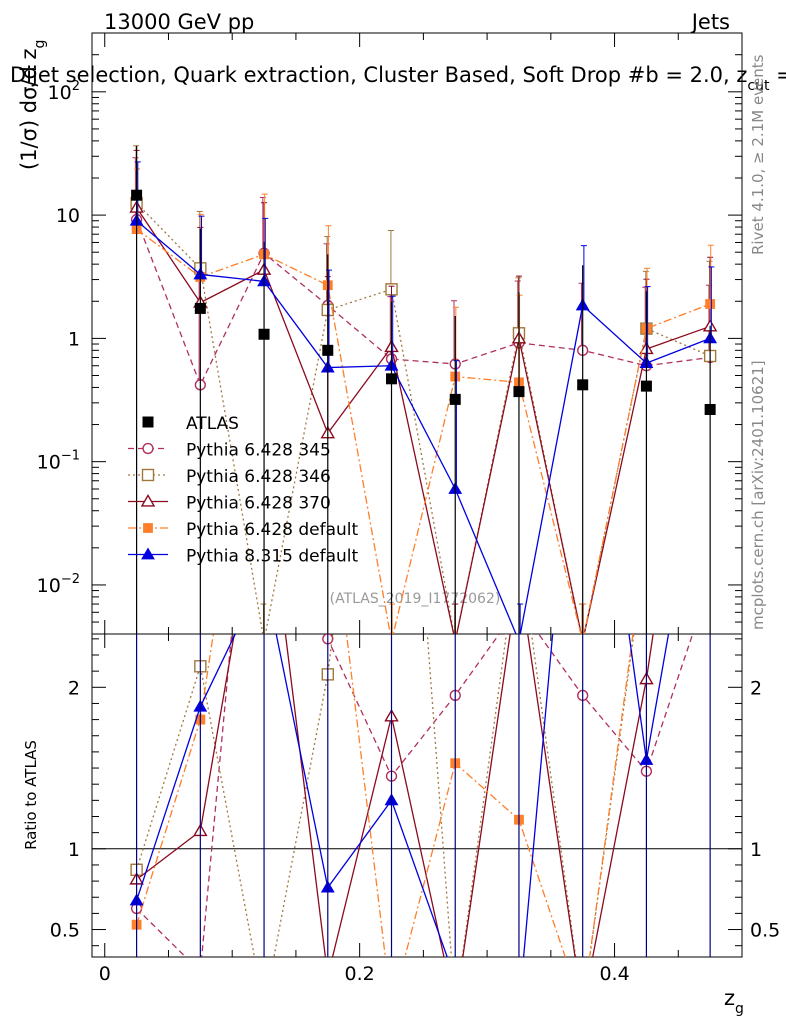 The image size is (786, 1024). Describe the element at coordinates (614, 974) in the screenshot. I see `x-tick-label: 0.4` at that location.